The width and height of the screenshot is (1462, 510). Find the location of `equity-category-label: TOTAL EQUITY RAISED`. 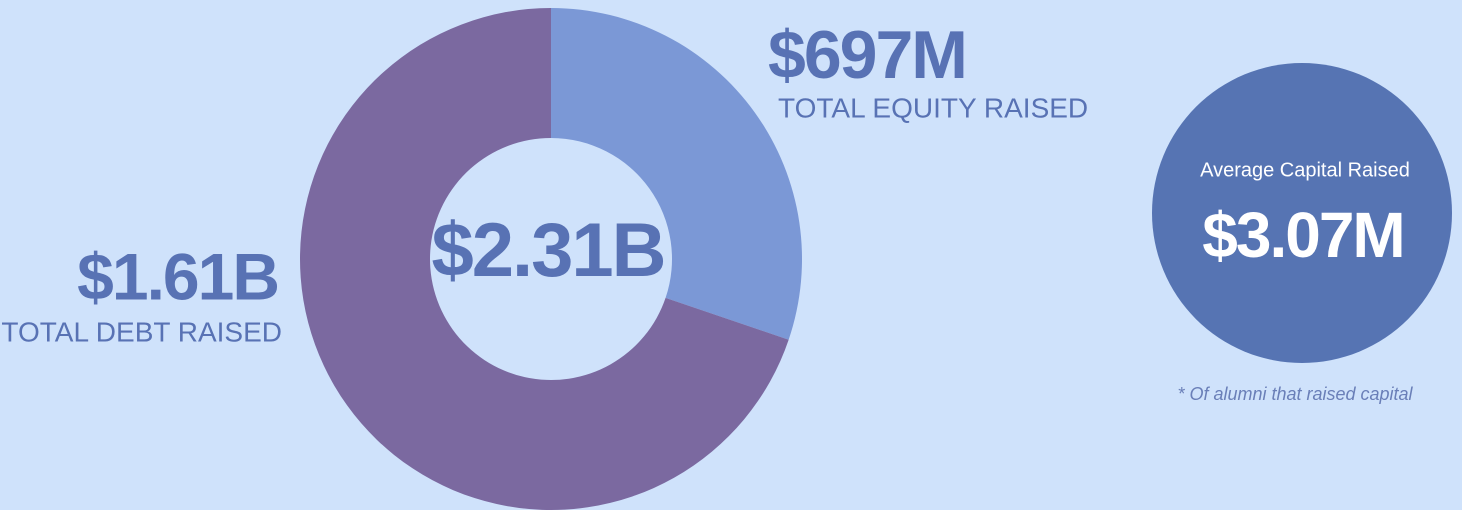

equity-category-label: TOTAL EQUITY RAISED is located at coordinates (933, 107).